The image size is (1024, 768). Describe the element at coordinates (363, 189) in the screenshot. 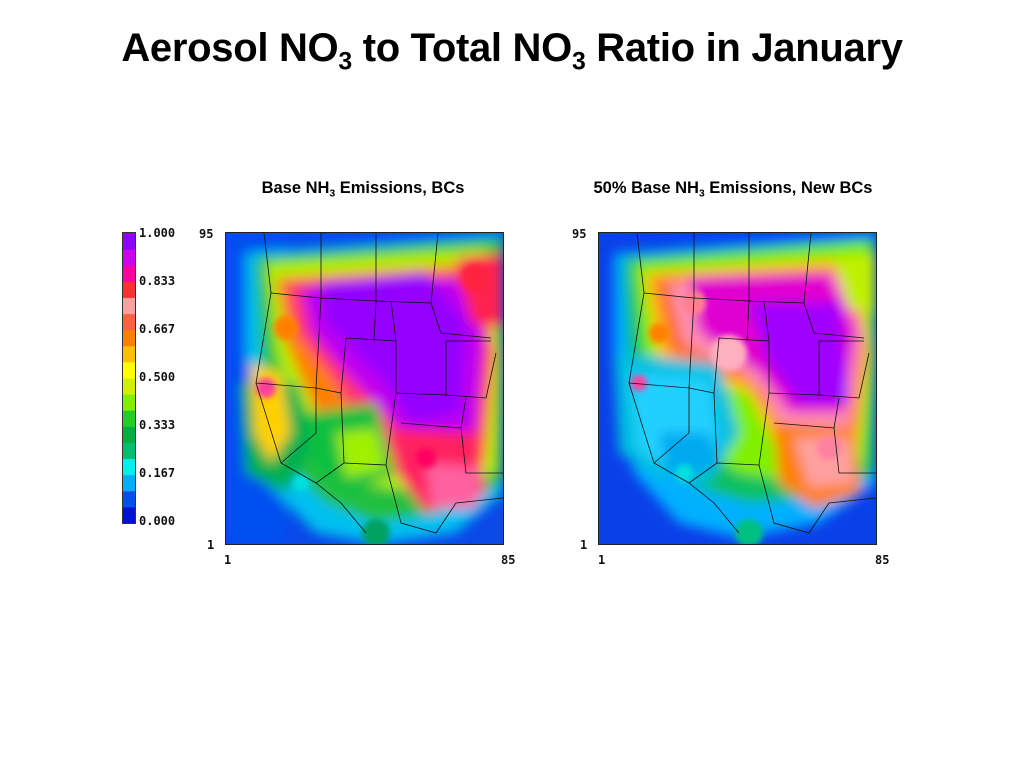

I see `panel-title-base: Base NH3 Emissions, BCs` at that location.